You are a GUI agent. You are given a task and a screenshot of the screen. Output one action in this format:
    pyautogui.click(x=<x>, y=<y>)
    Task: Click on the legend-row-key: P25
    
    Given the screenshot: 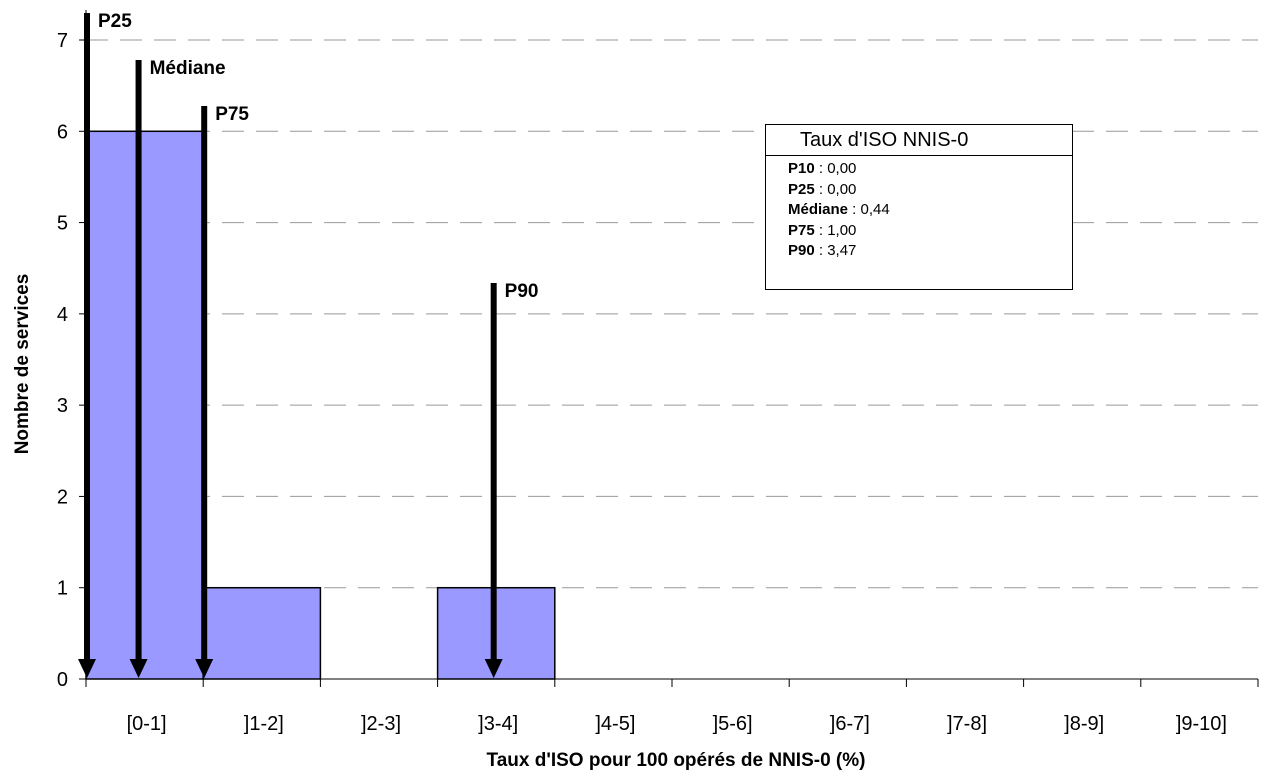 What is the action you would take?
    pyautogui.click(x=801, y=189)
    